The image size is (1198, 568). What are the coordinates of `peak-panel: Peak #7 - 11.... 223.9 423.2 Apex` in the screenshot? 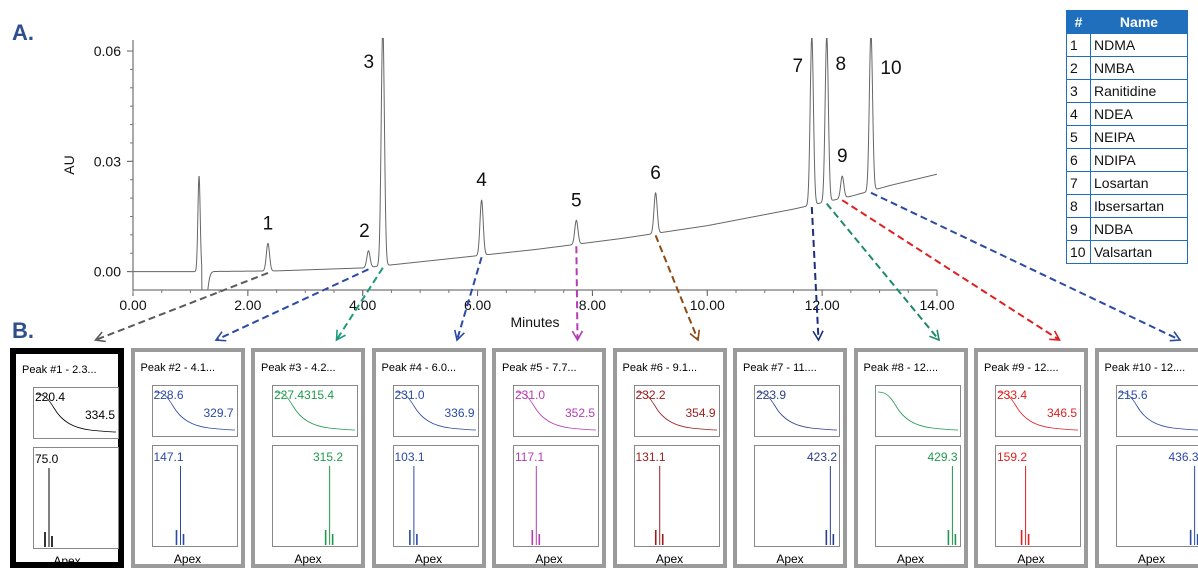 It's located at (790, 458).